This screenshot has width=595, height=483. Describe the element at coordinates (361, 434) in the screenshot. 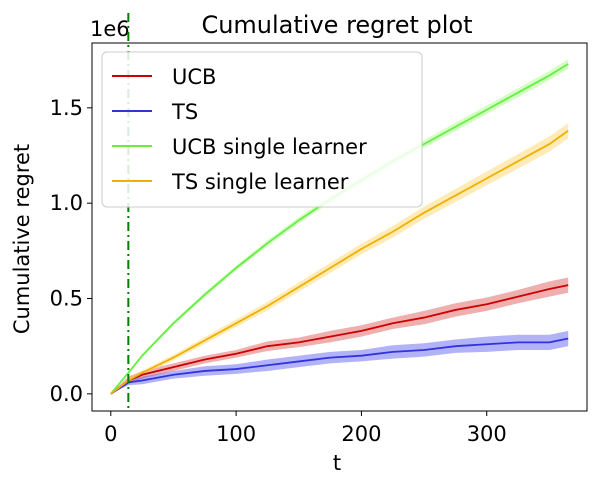

I see `x-tick-label: 200` at that location.